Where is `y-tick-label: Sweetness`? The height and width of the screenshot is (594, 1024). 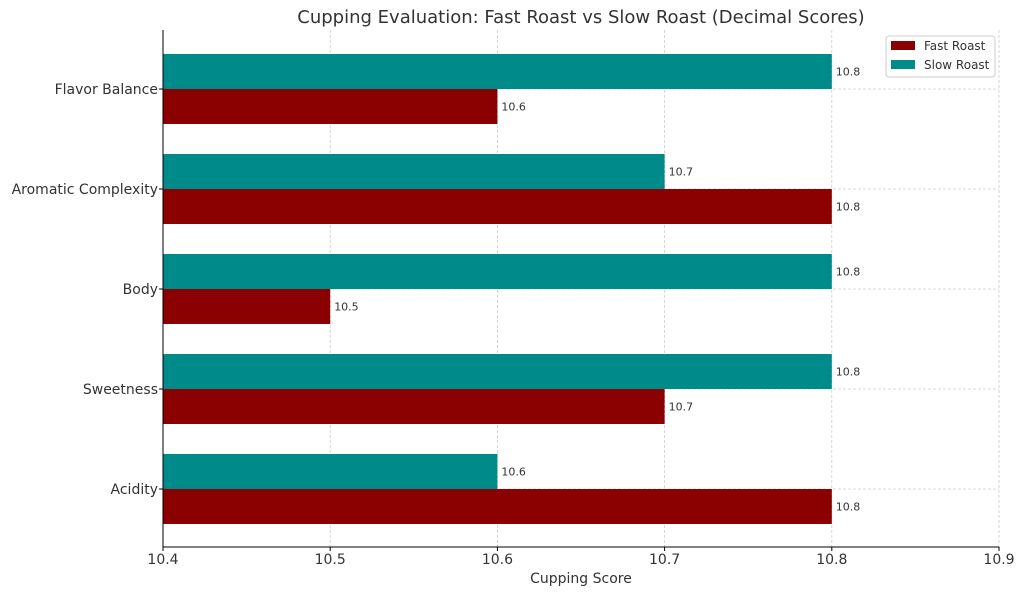
y-tick-label: Sweetness is located at coordinates (120, 390).